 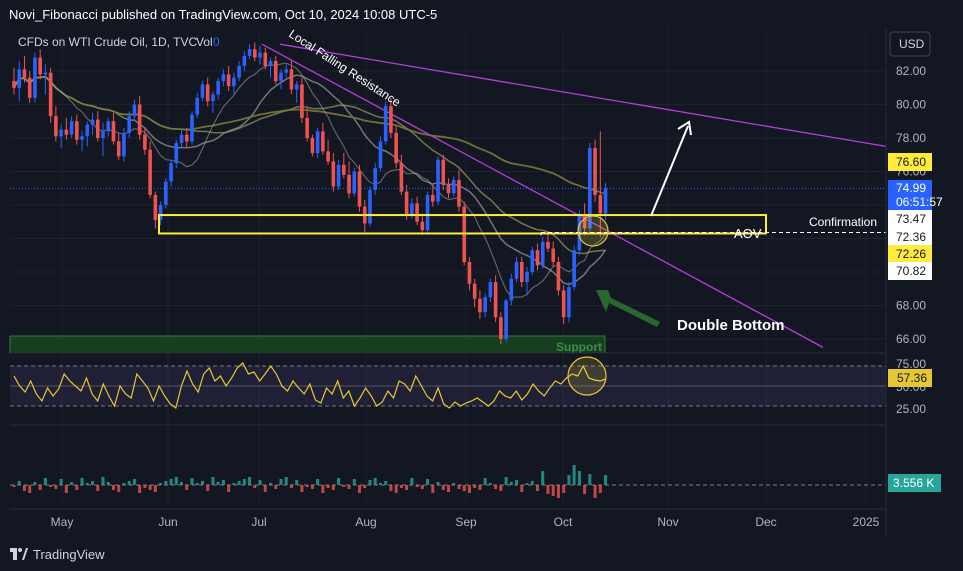 What do you see at coordinates (481, 554) in the screenshot?
I see `footer: TradingView` at bounding box center [481, 554].